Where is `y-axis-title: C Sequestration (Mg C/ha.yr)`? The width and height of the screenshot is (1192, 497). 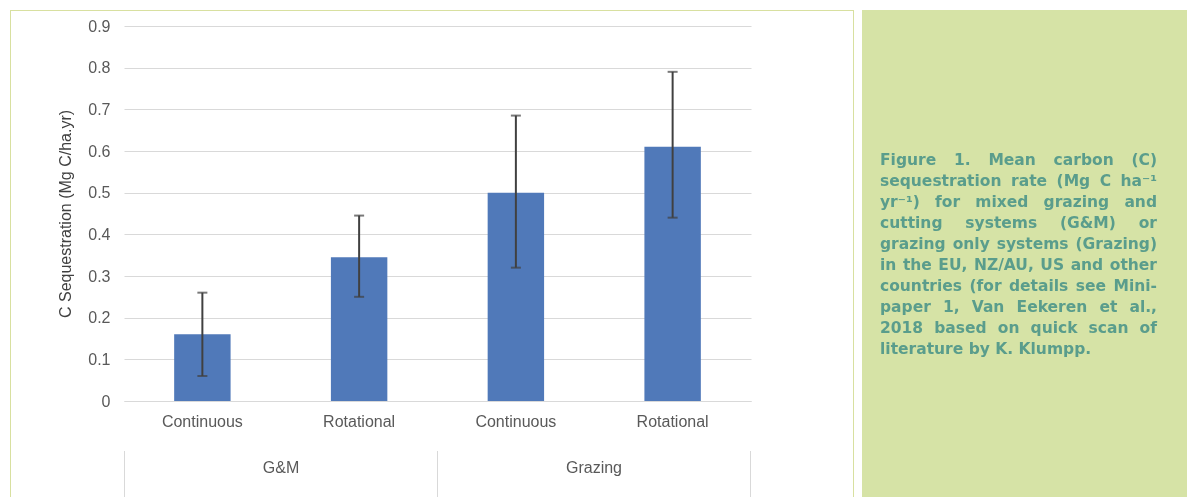 y-axis-title: C Sequestration (Mg C/ha.yr) is located at coordinates (66, 214).